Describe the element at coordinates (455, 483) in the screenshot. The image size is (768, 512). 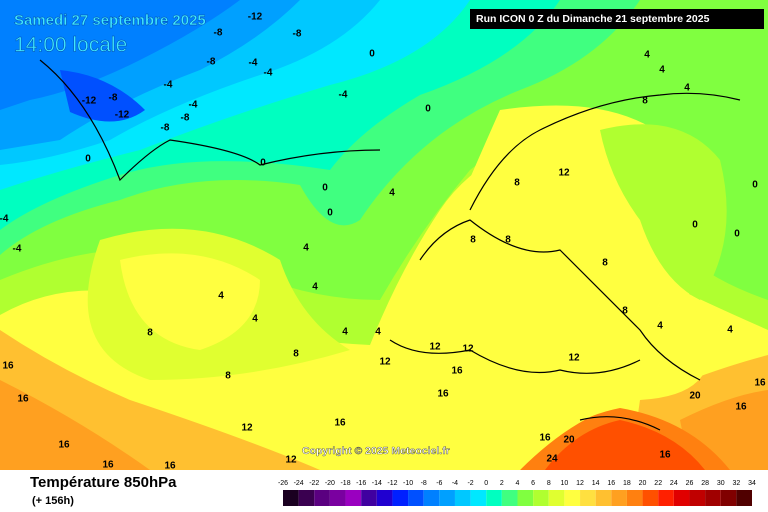
I see `legend-tick-label: -4` at that location.